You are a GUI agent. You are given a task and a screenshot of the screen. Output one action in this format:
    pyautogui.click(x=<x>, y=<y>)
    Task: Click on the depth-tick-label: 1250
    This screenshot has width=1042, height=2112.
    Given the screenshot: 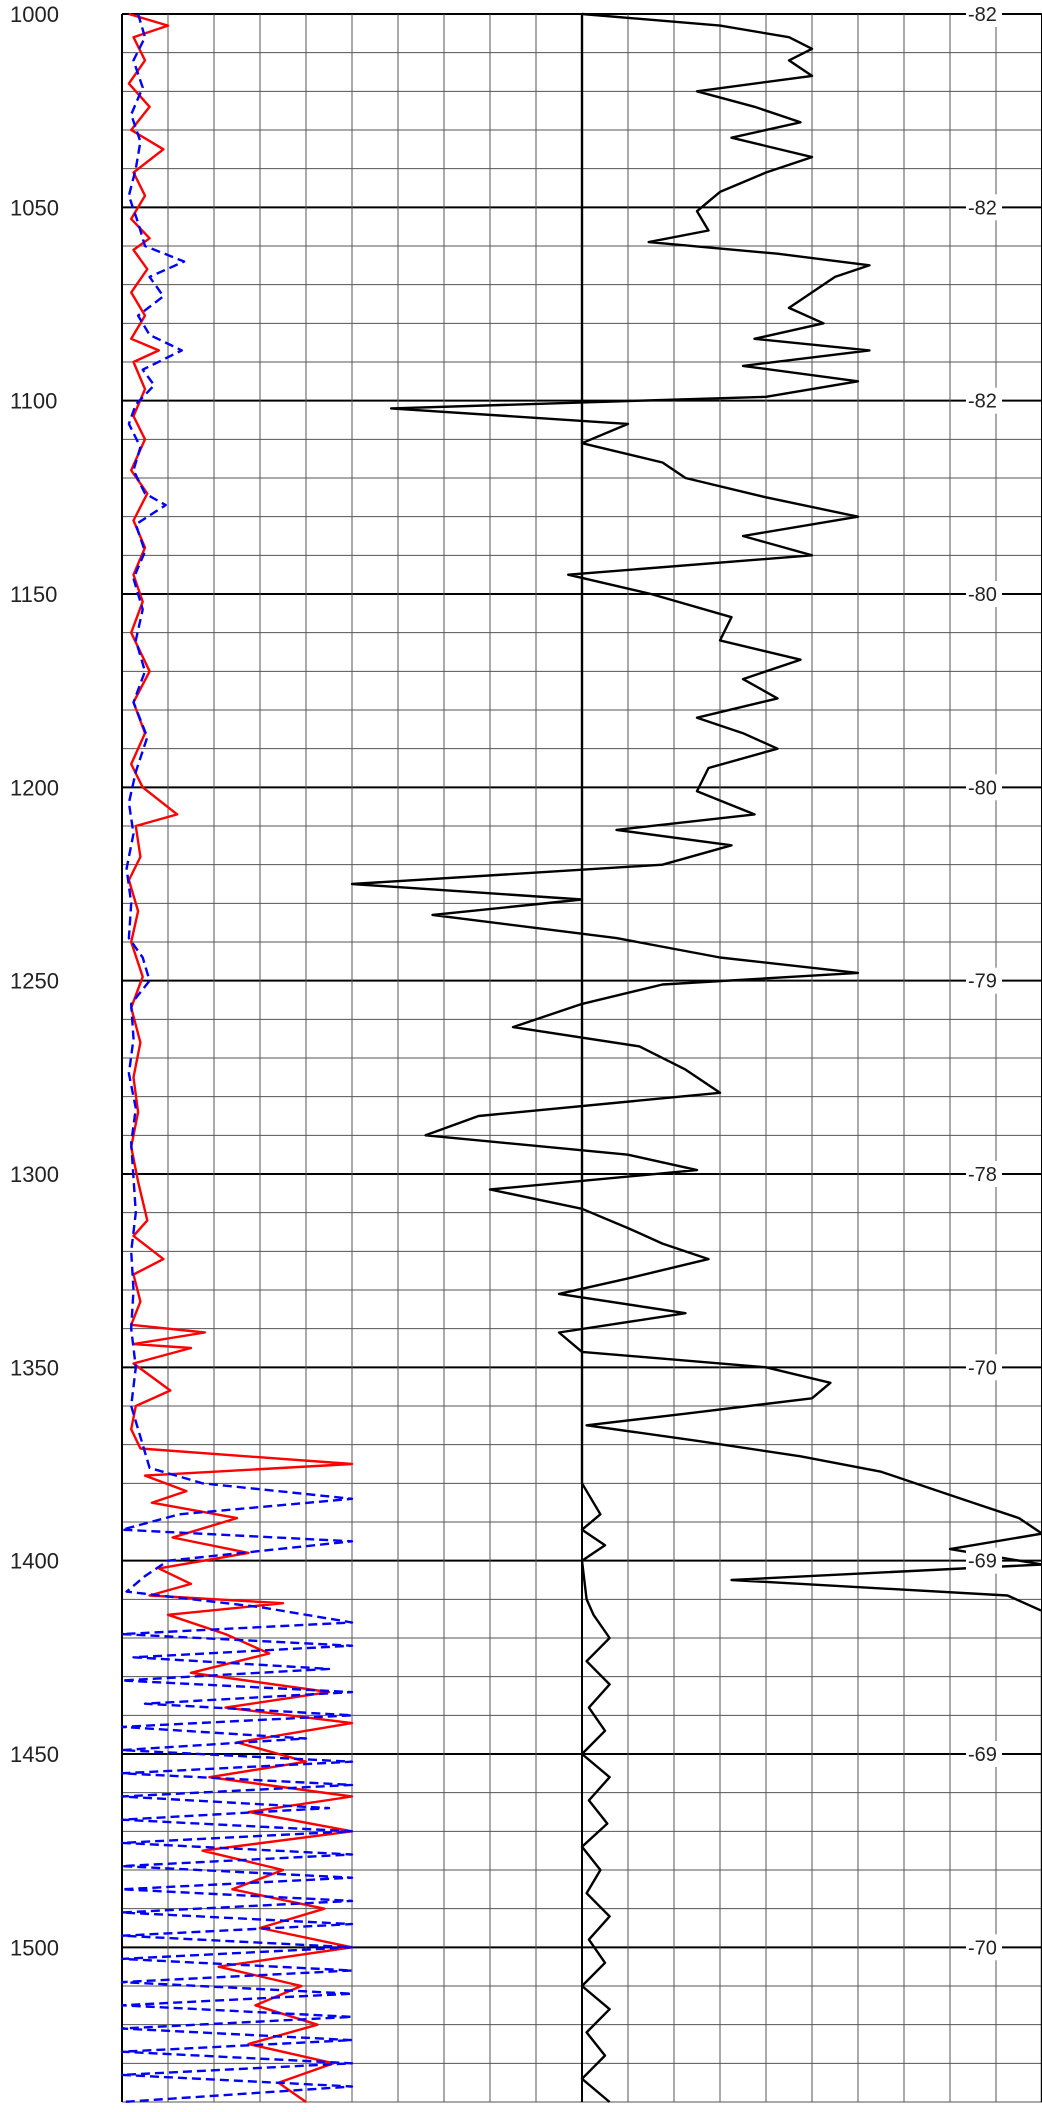 What is the action you would take?
    pyautogui.click(x=34, y=981)
    